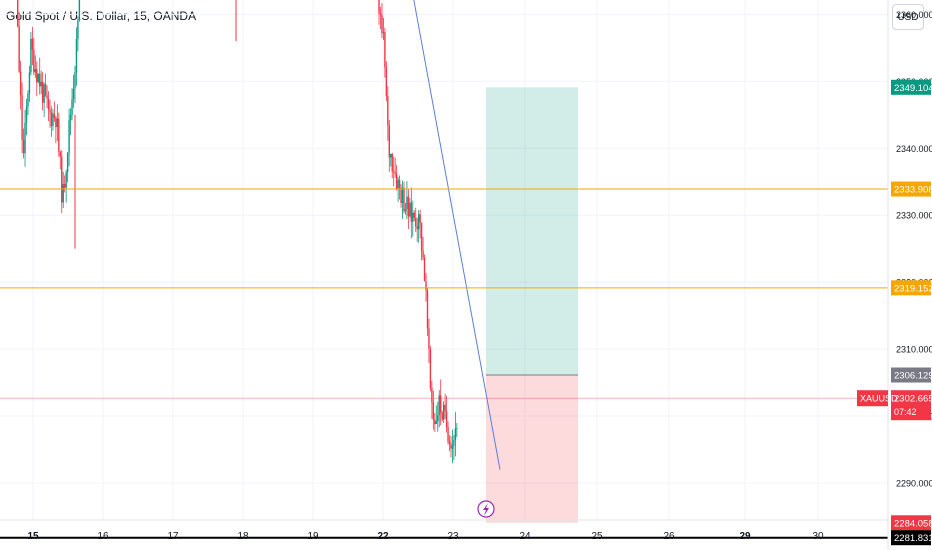  I want to click on x-tick-label: 29, so click(745, 536).